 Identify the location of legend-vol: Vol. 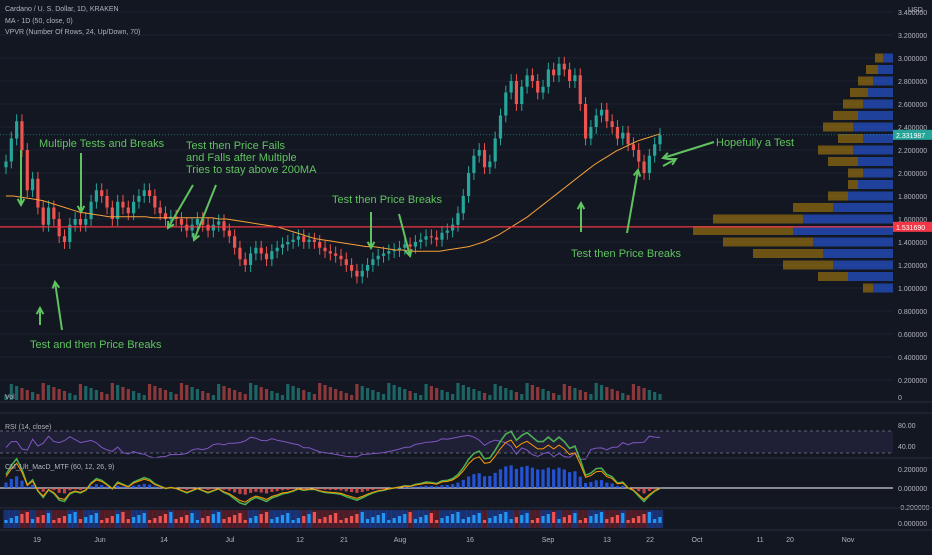
(10, 398).